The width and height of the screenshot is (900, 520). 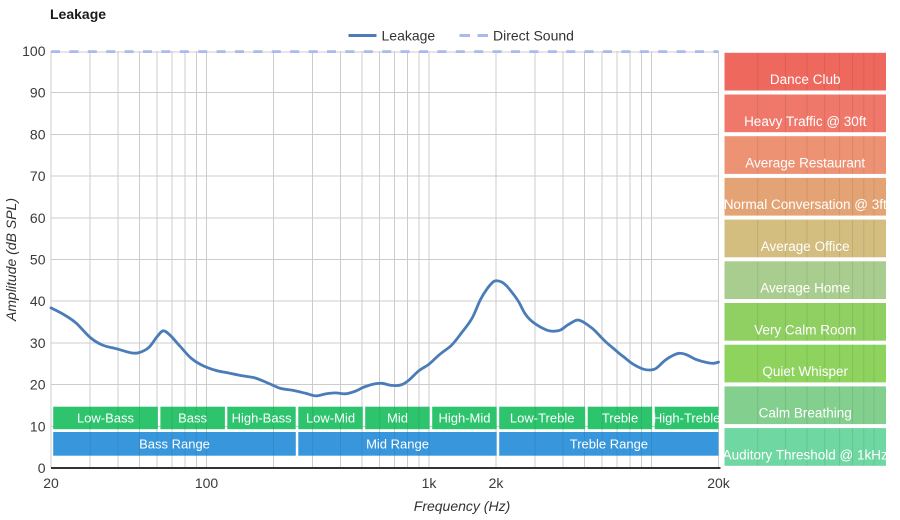 I want to click on svg-text: Average Restaurant, so click(x=805, y=163).